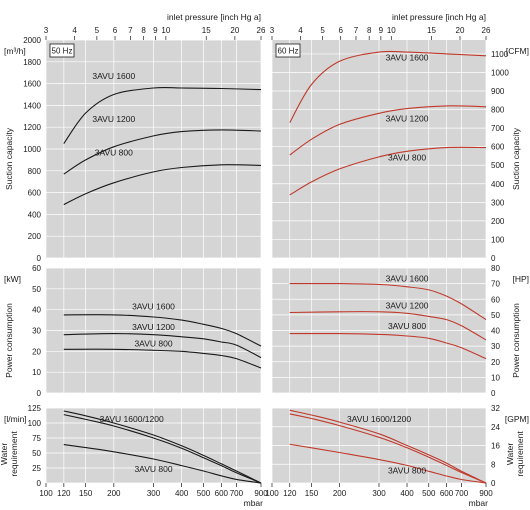  What do you see at coordinates (35, 423) in the screenshot?
I see `left-axis-tick-label: 100` at bounding box center [35, 423].